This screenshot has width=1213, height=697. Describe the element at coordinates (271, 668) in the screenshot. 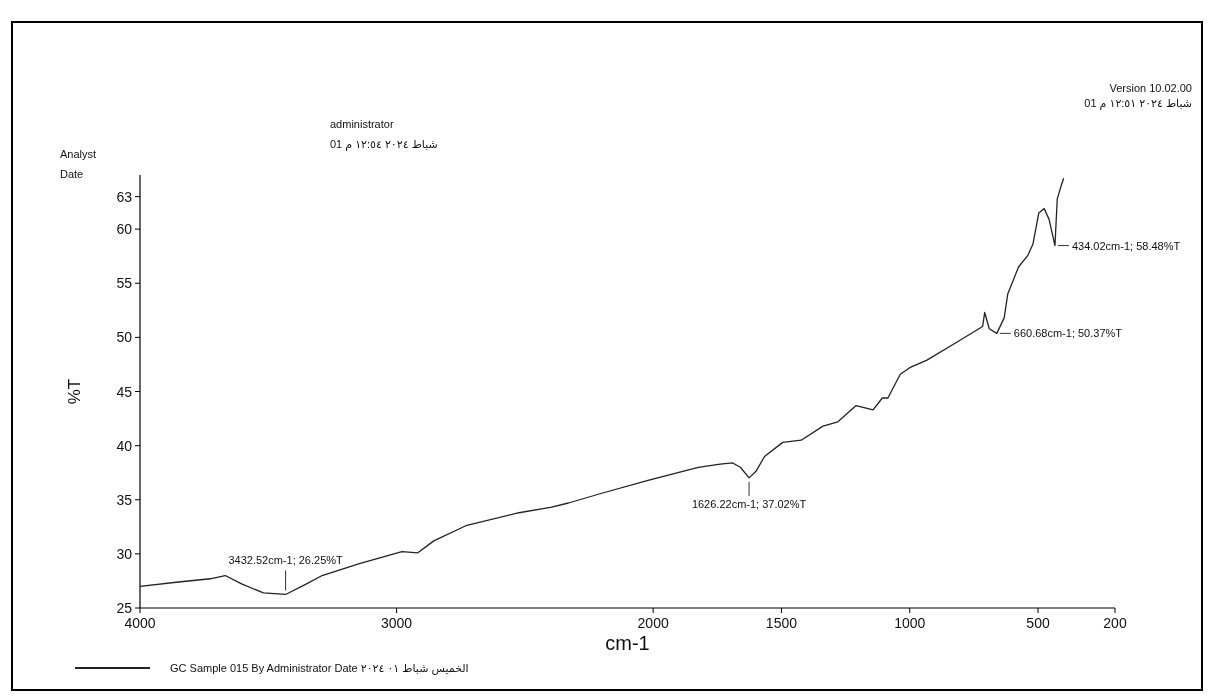

I see `legend: GC Sample 015 By Administrator Date الخميس شباط ٠١ ٢٠٢٤` at that location.